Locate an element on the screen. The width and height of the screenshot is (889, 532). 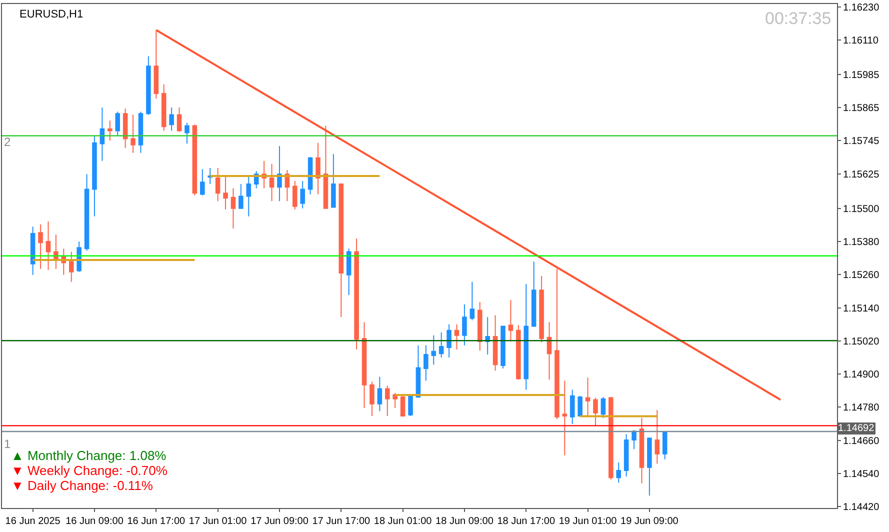
y-tick-label: 1.15020 is located at coordinates (861, 342).